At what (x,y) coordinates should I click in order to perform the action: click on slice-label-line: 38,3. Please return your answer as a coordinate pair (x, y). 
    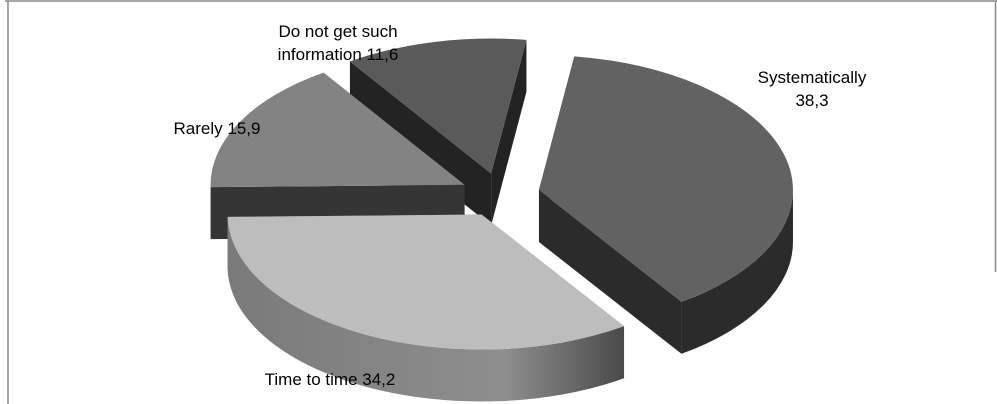
    Looking at the image, I should click on (811, 100).